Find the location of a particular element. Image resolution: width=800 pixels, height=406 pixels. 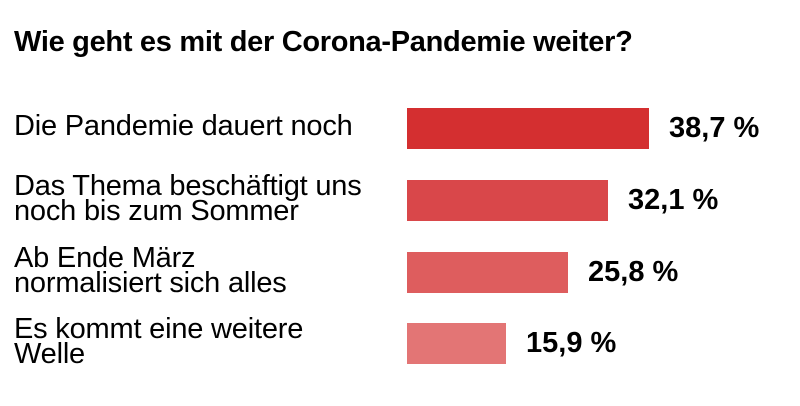

category-label: Es kommt eine weitere is located at coordinates (159, 329).